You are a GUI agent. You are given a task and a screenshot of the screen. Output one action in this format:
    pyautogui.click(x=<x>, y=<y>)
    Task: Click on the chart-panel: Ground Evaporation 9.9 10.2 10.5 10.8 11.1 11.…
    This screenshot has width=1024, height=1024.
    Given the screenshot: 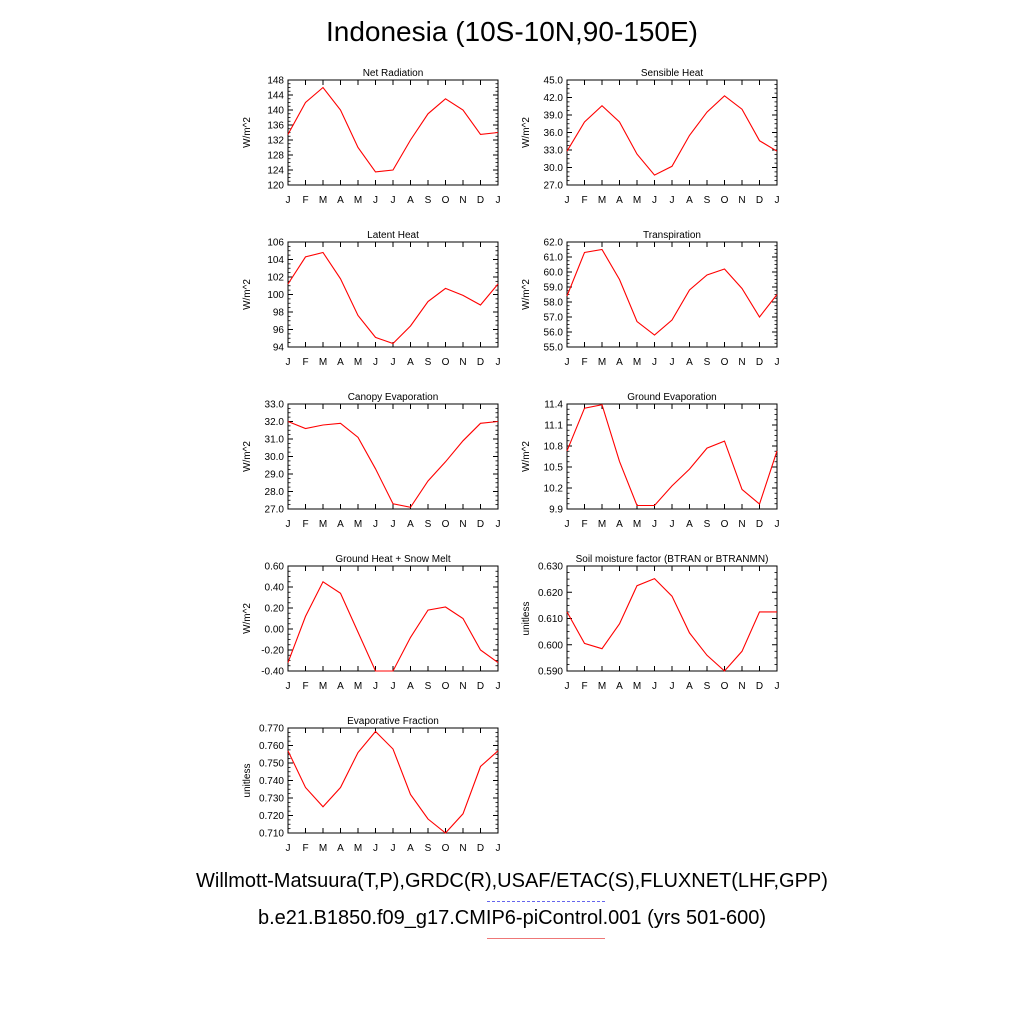 What is the action you would take?
    pyautogui.click(x=650, y=461)
    